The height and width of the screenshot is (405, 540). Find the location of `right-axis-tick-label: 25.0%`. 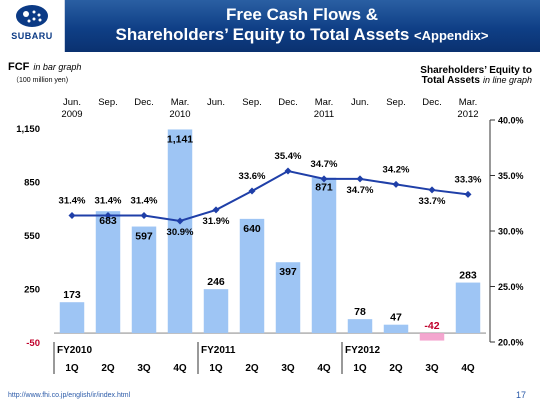

right-axis-tick-label: 25.0% is located at coordinates (511, 287).